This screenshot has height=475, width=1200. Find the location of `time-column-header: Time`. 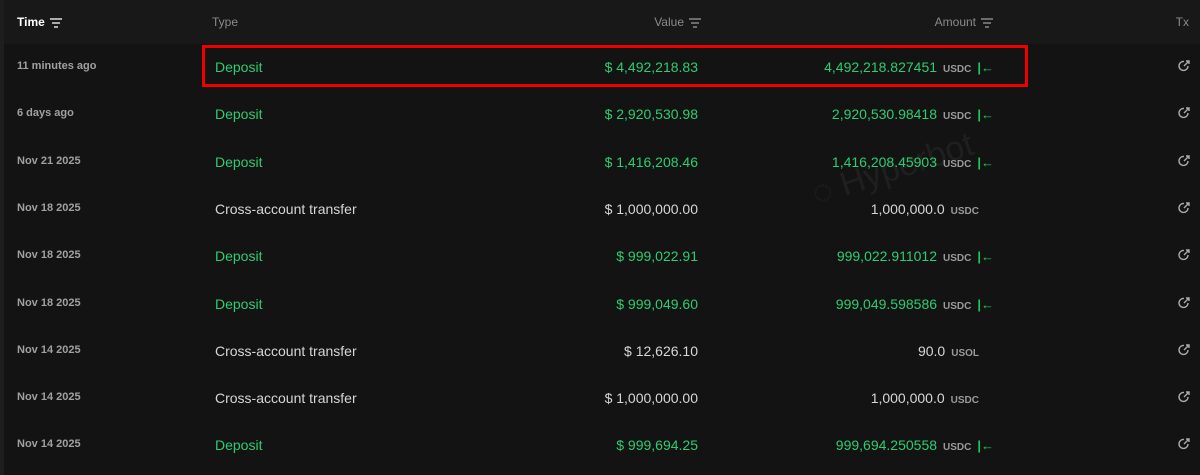

time-column-header: Time is located at coordinates (40, 22).